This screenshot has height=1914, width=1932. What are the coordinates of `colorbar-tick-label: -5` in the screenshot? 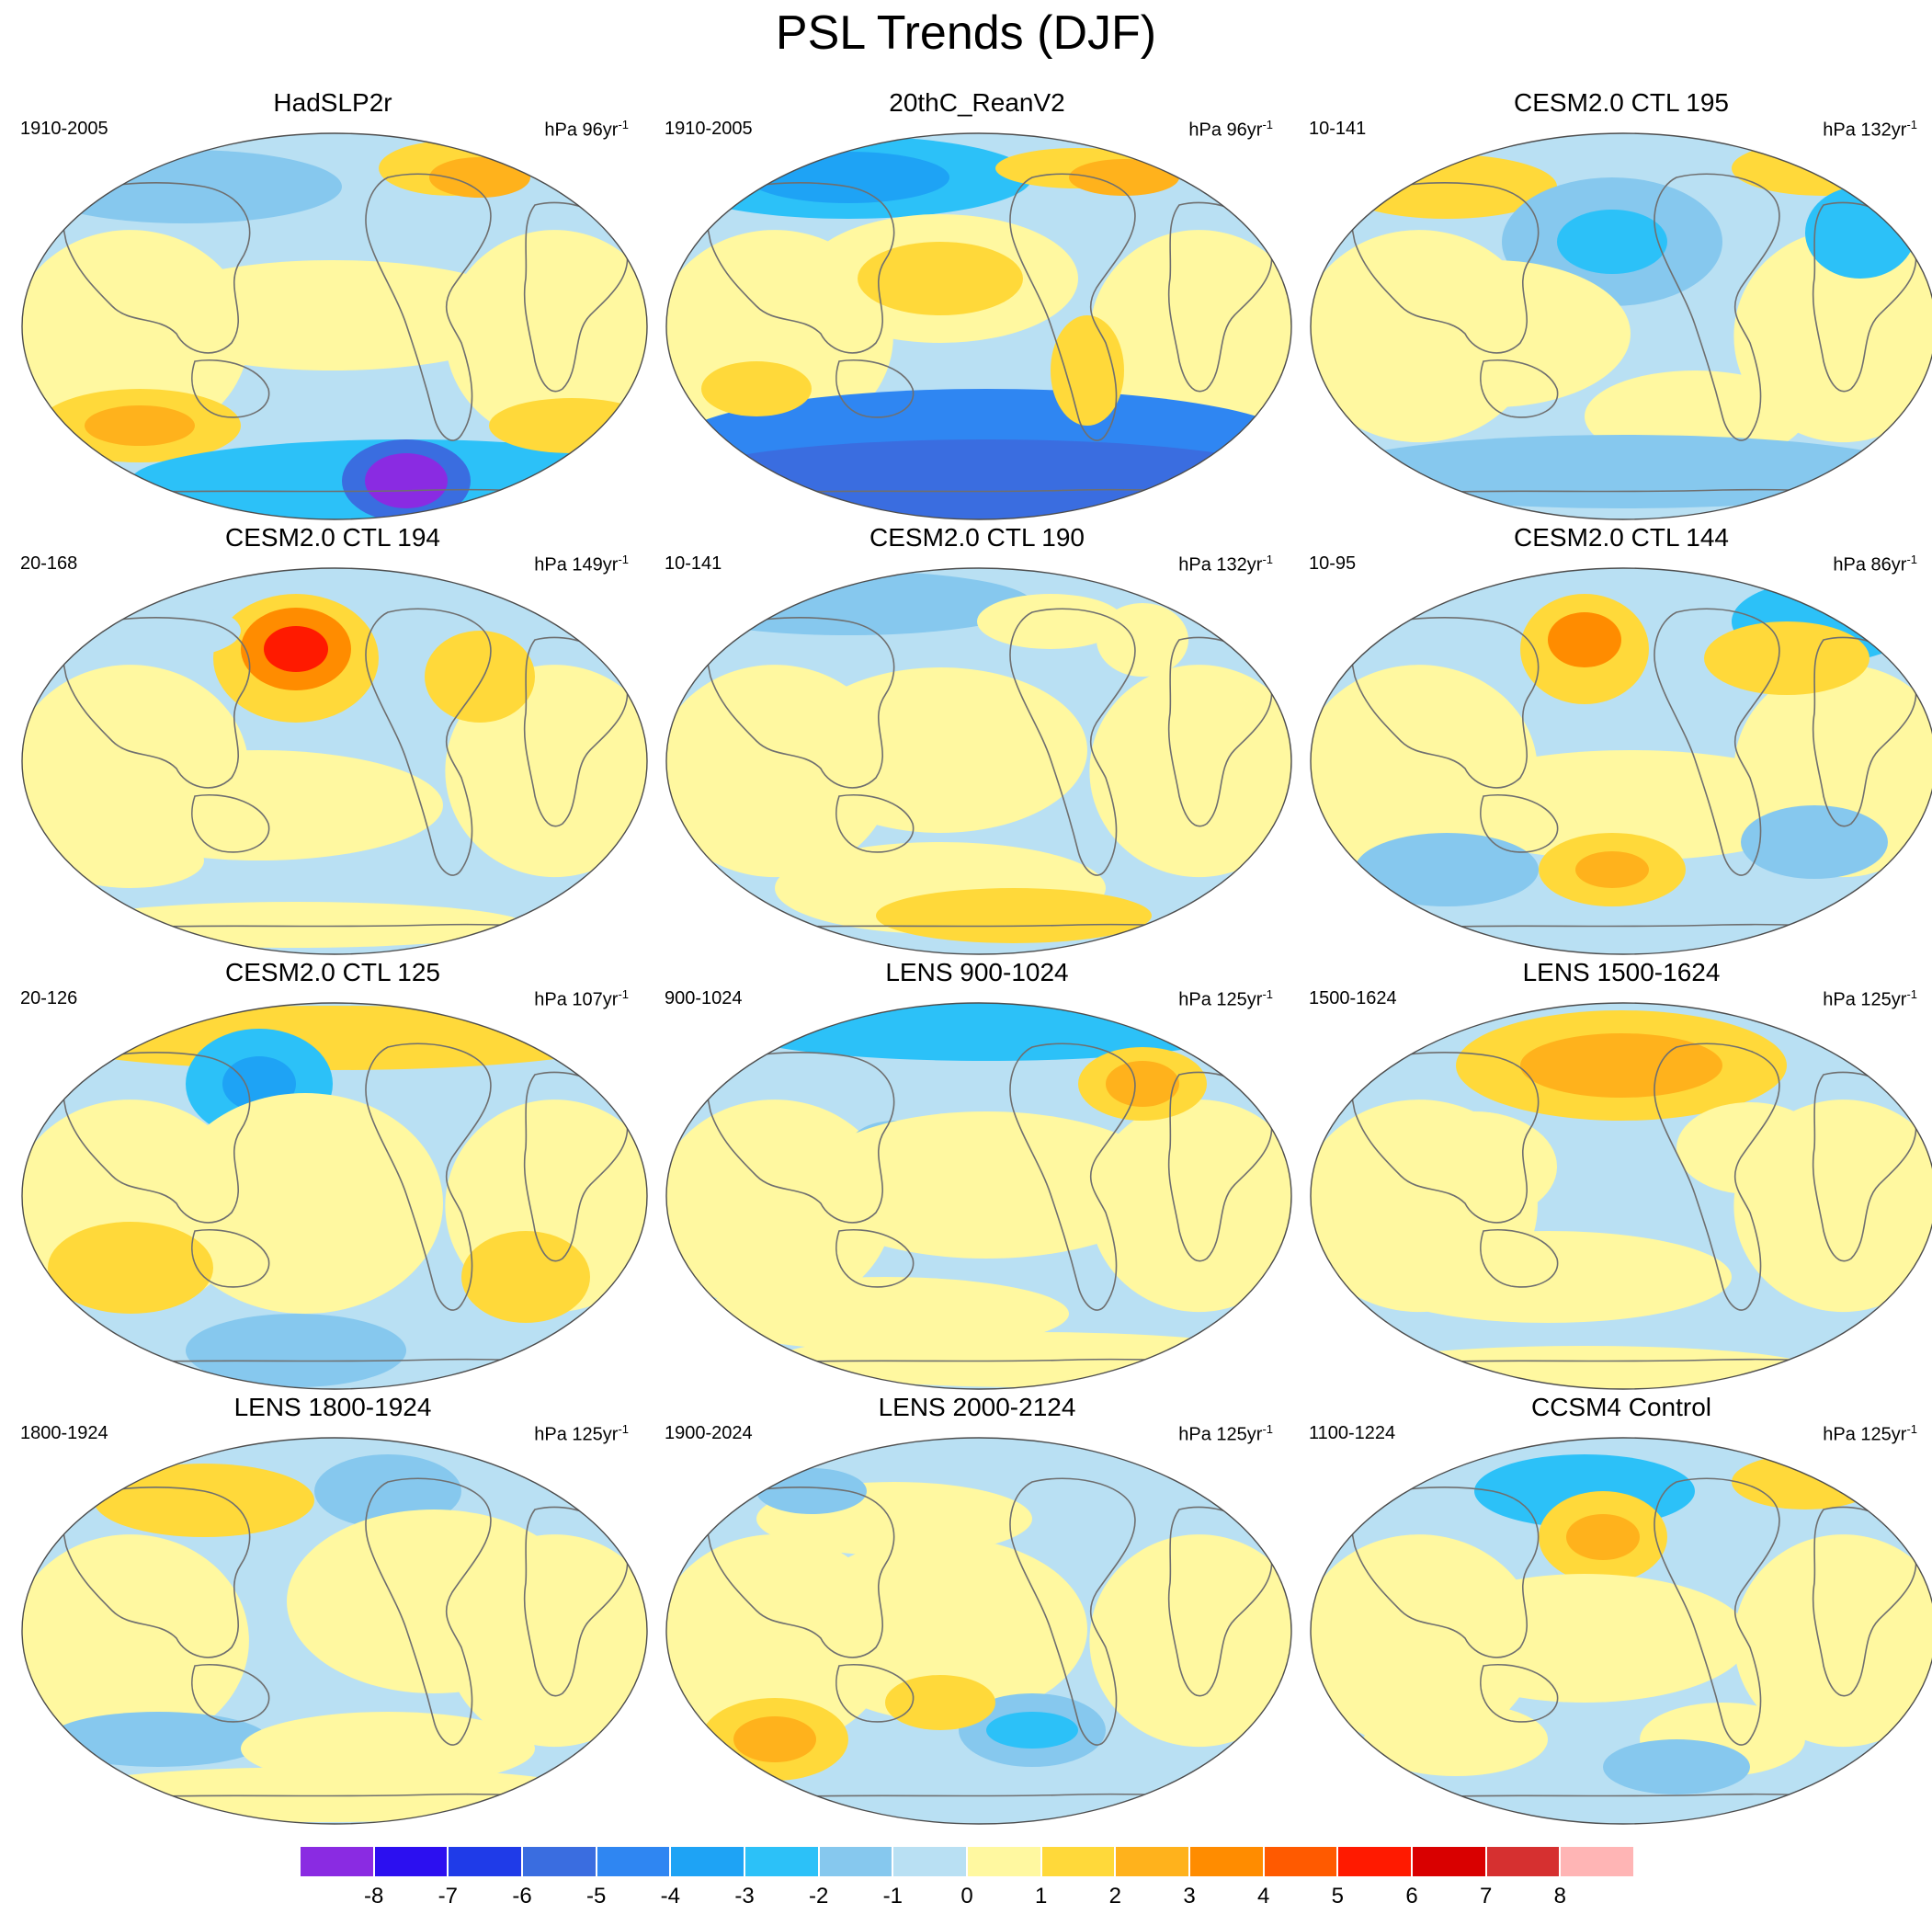 It's located at (596, 1896).